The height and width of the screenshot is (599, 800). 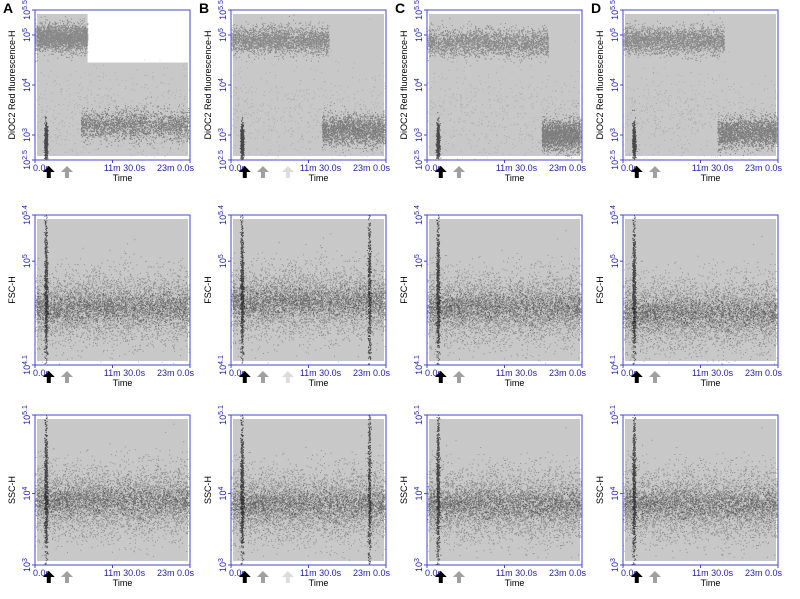 I want to click on panel-letter-B: B, so click(x=204, y=8).